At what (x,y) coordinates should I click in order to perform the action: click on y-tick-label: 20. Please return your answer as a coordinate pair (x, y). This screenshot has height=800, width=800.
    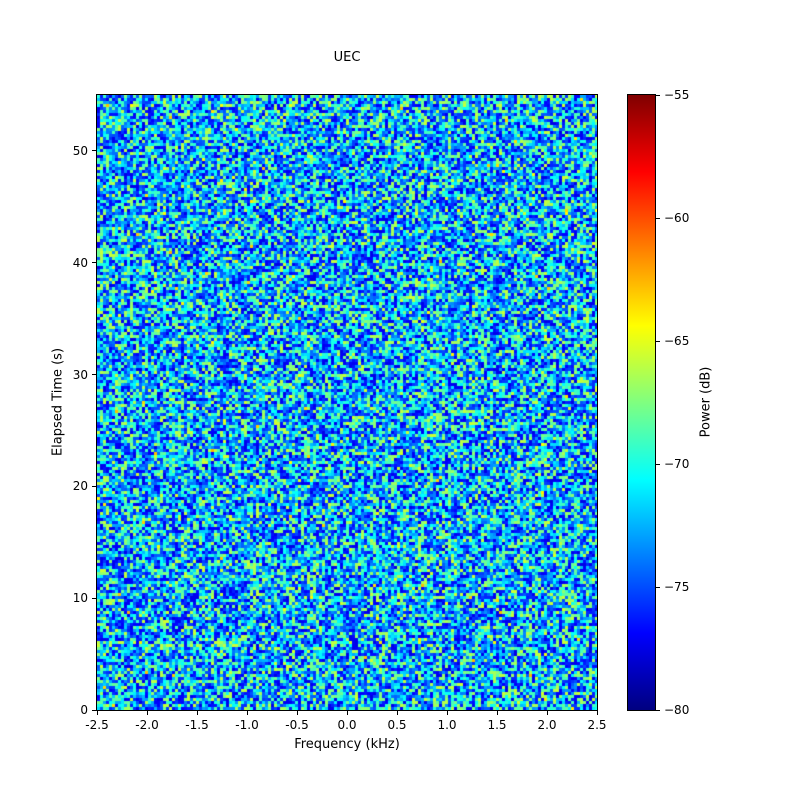
    Looking at the image, I should click on (80, 486).